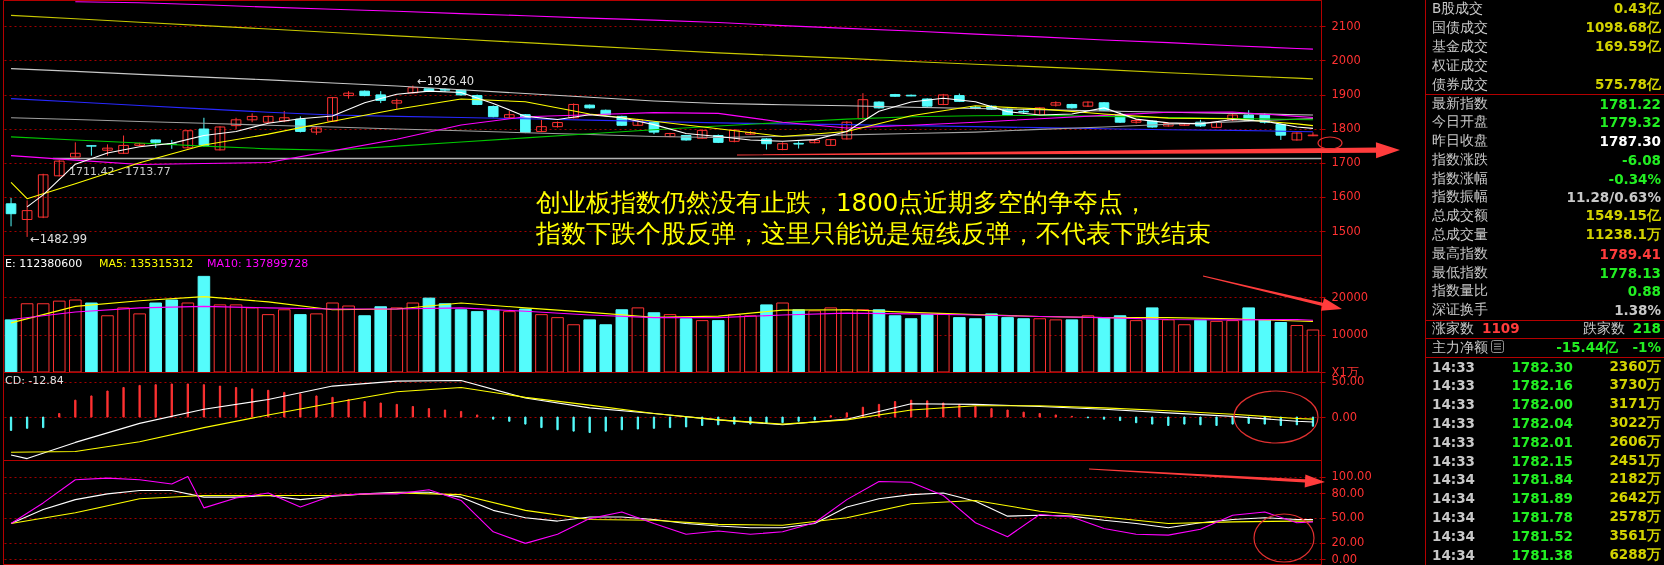 The width and height of the screenshot is (1664, 565). Describe the element at coordinates (1627, 84) in the screenshot. I see `text: 575.78亿` at that location.